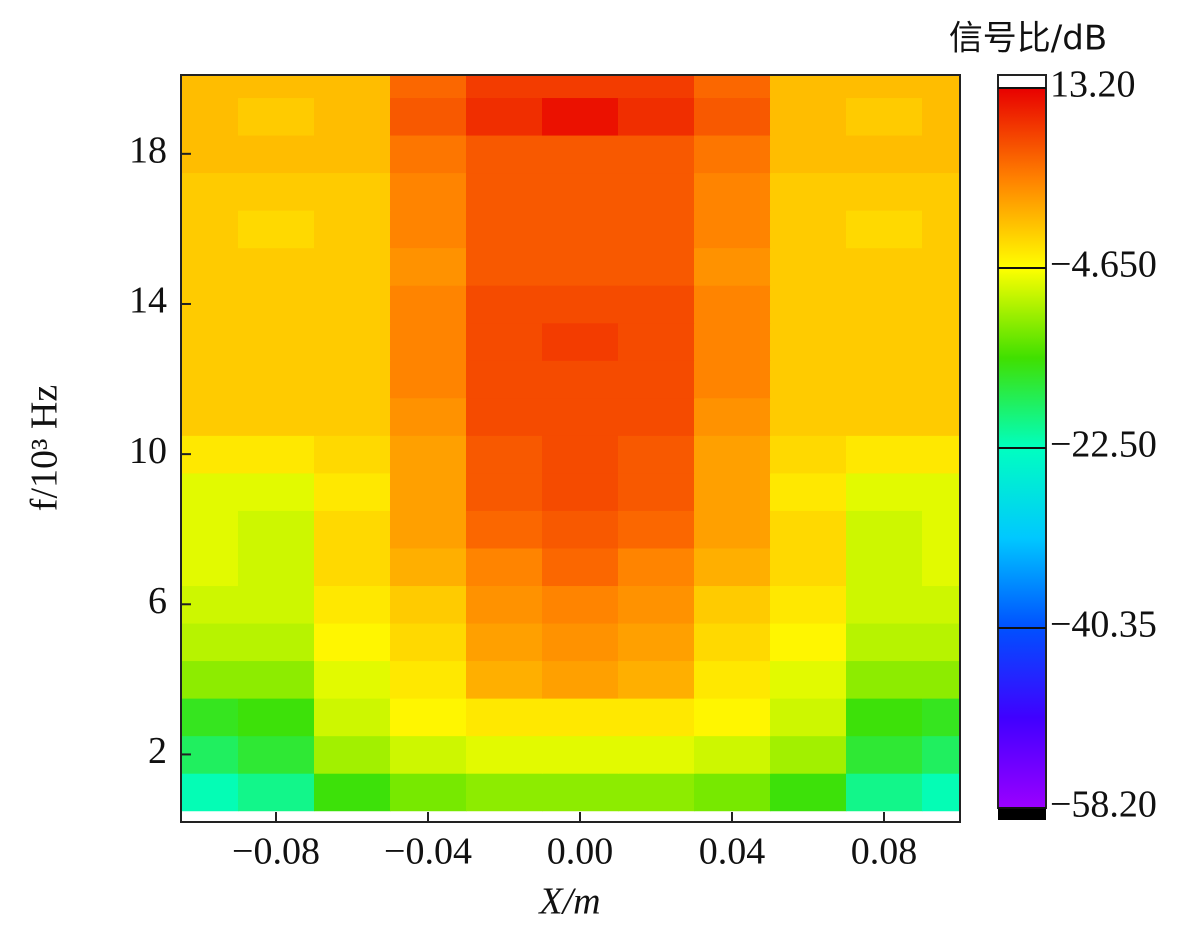 The width and height of the screenshot is (1200, 931). What do you see at coordinates (1022, 81) in the screenshot?
I see `colorbar-over` at bounding box center [1022, 81].